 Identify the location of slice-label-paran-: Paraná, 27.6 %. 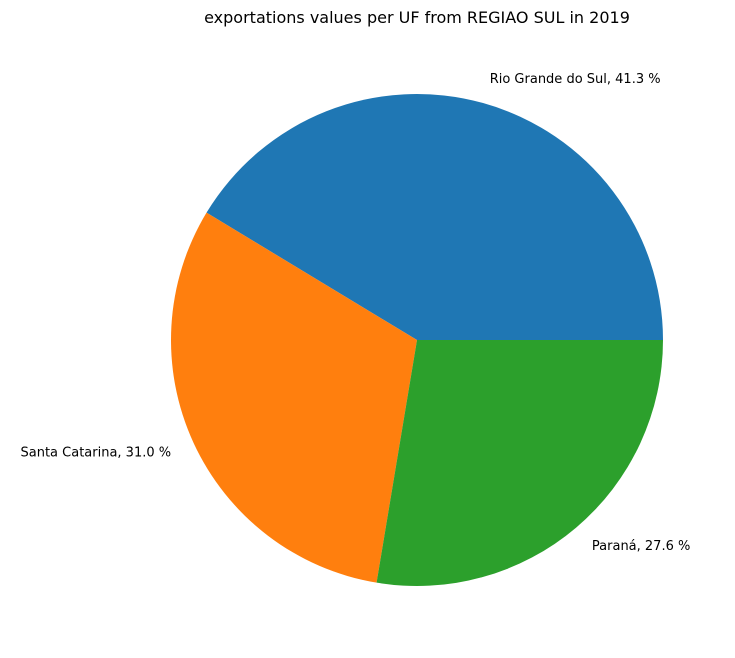
(641, 546).